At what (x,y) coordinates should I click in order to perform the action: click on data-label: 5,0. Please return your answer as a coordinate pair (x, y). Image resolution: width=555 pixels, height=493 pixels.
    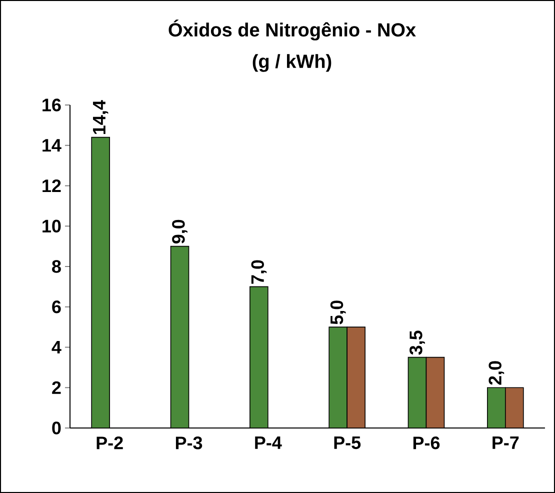
    Looking at the image, I should click on (338, 312).